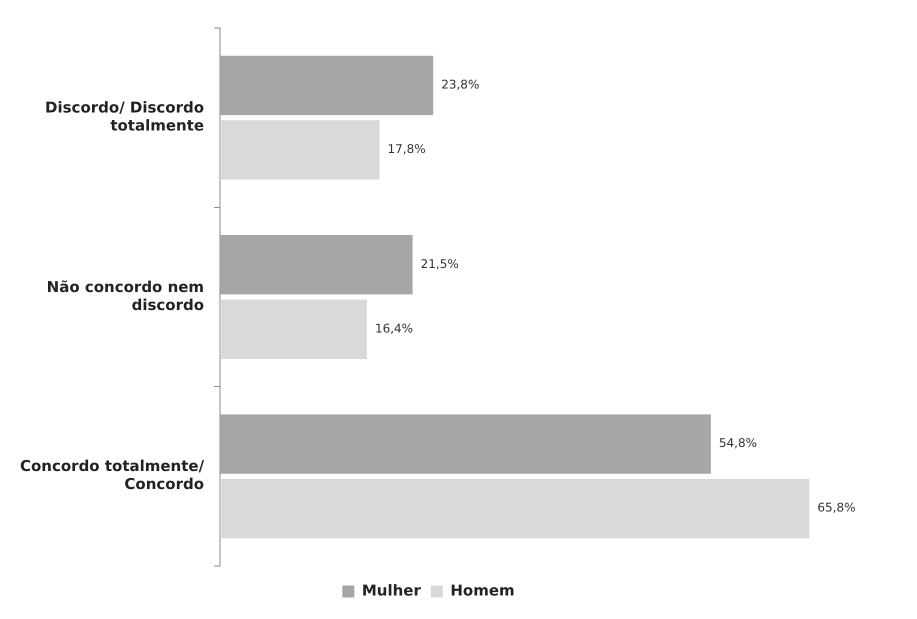 Image resolution: width=917 pixels, height=619 pixels. What do you see at coordinates (737, 443) in the screenshot?
I see `data-label: 54,8%` at bounding box center [737, 443].